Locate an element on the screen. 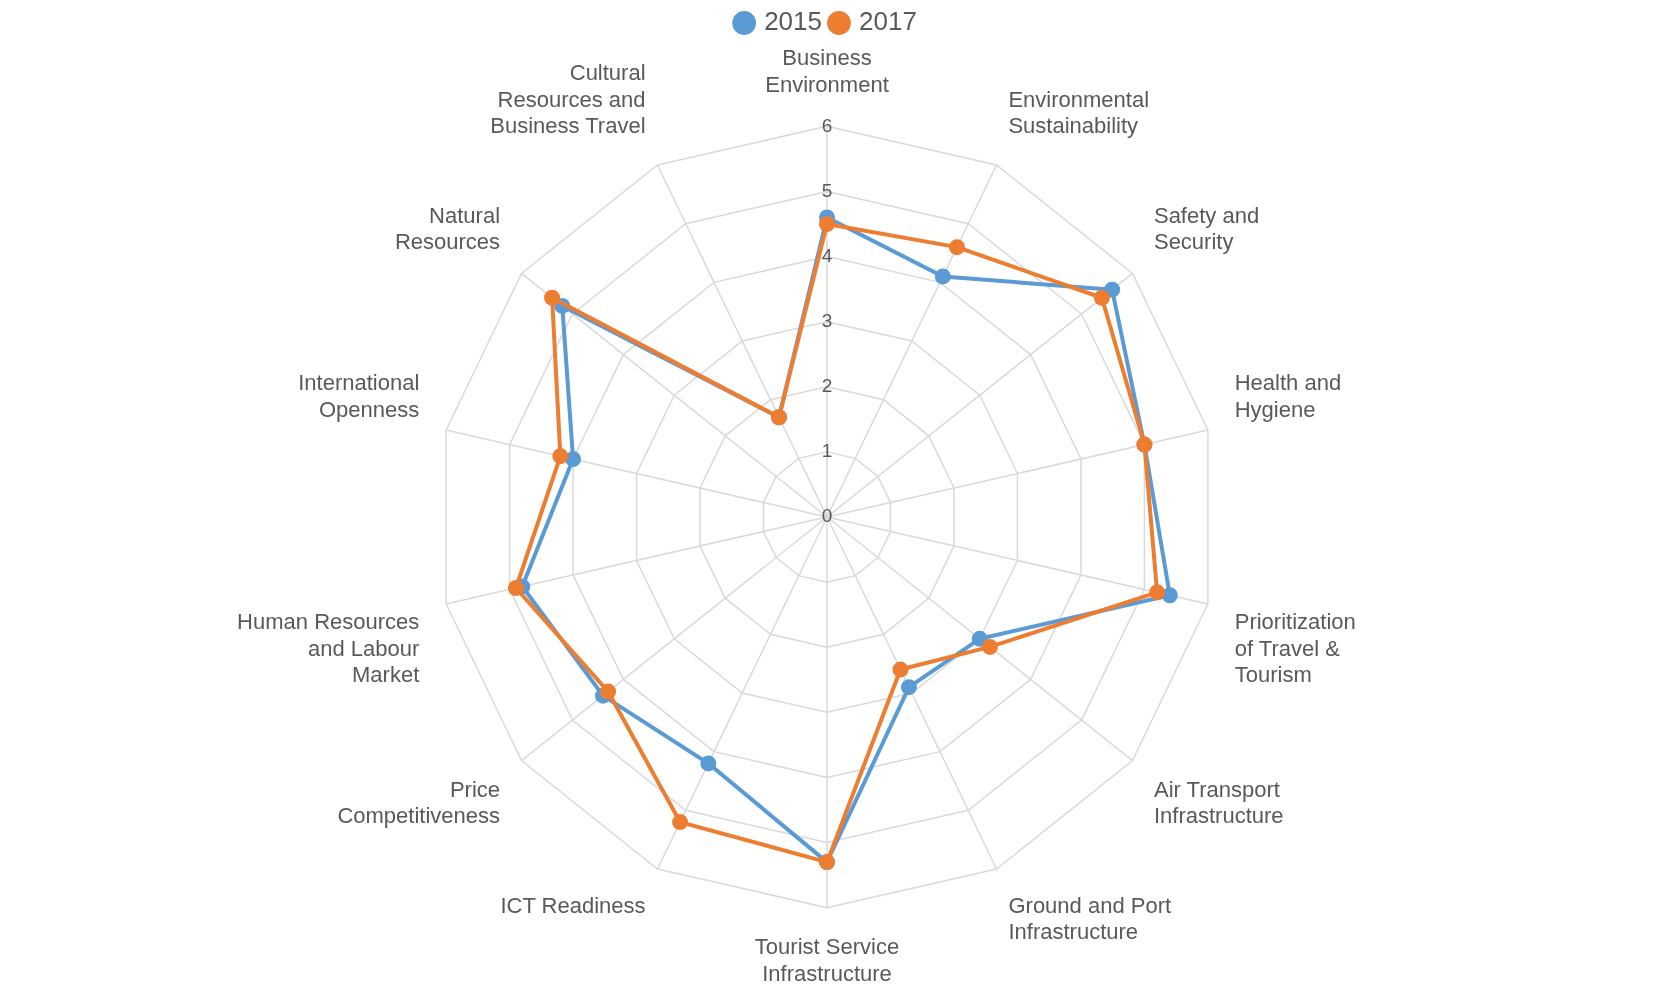 Image resolution: width=1654 pixels, height=994 pixels. spoke-label: Environmental Sustainability is located at coordinates (1079, 112).